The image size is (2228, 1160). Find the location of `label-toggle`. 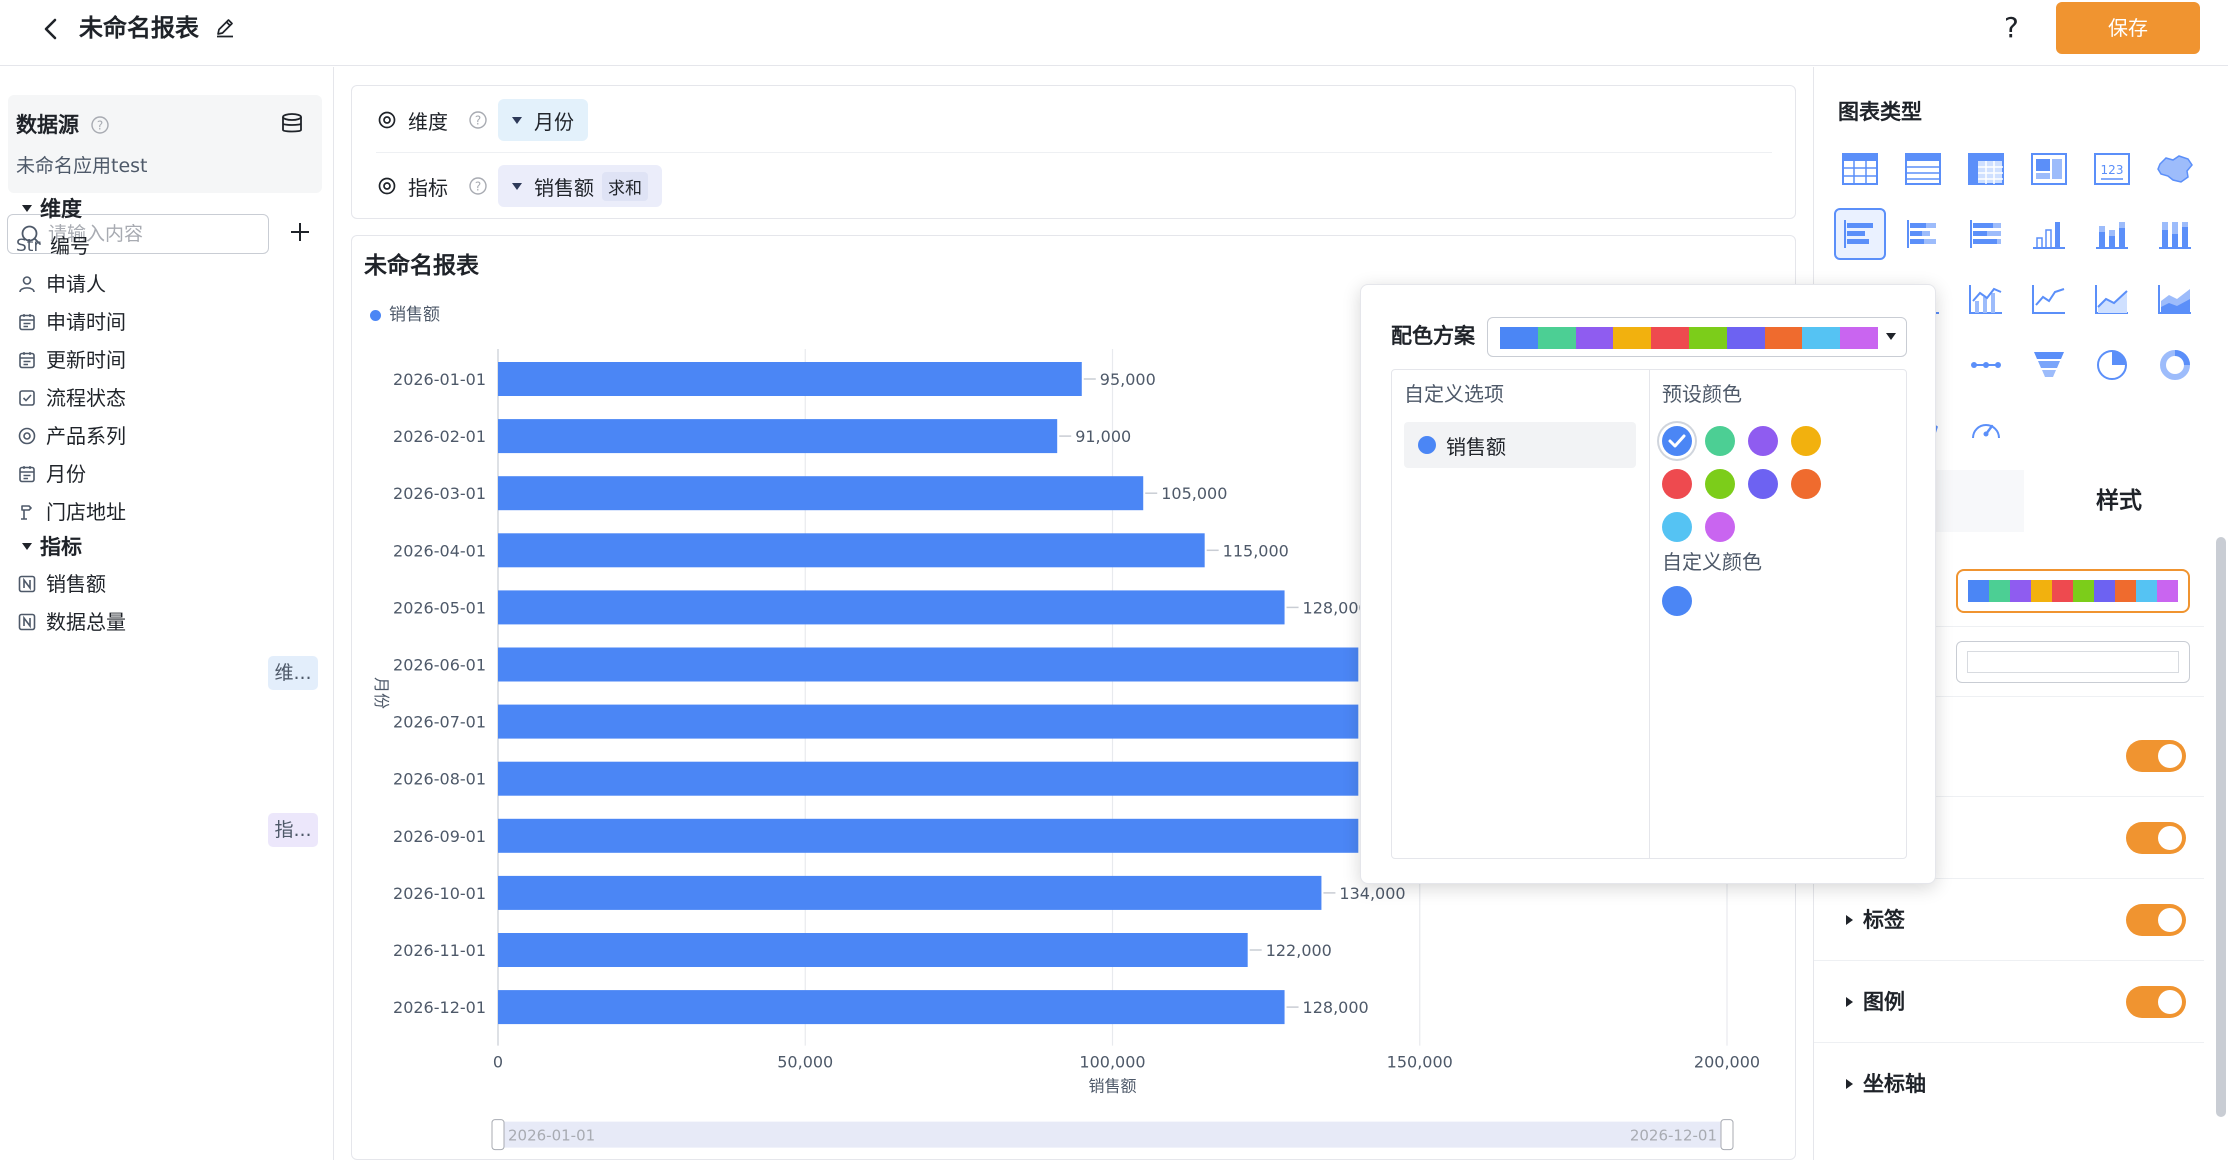

label-toggle is located at coordinates (2156, 920).